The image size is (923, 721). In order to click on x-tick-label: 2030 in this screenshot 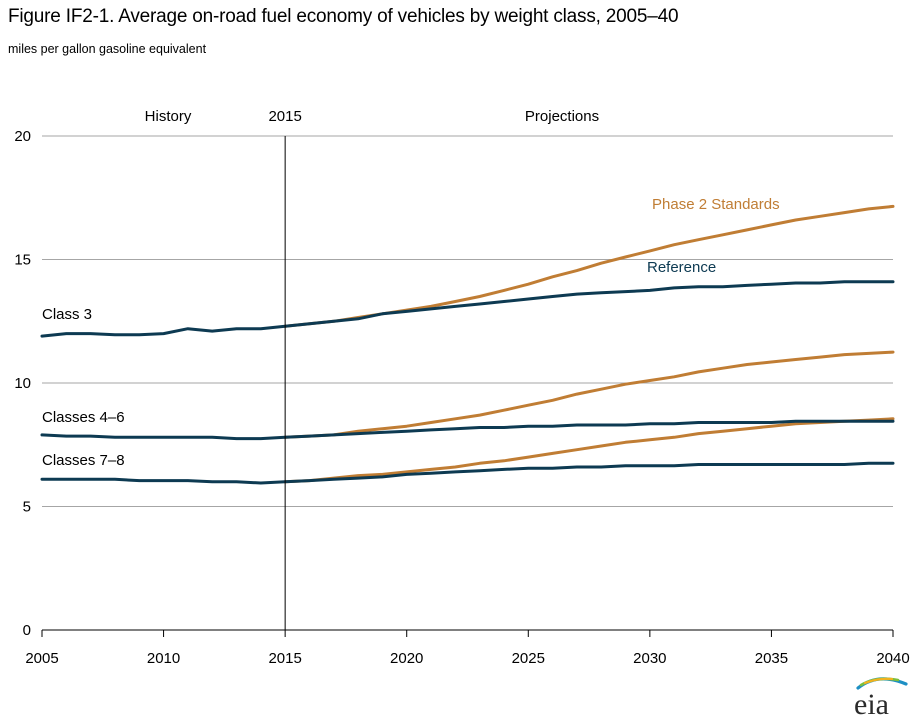, I will do `click(649, 658)`.